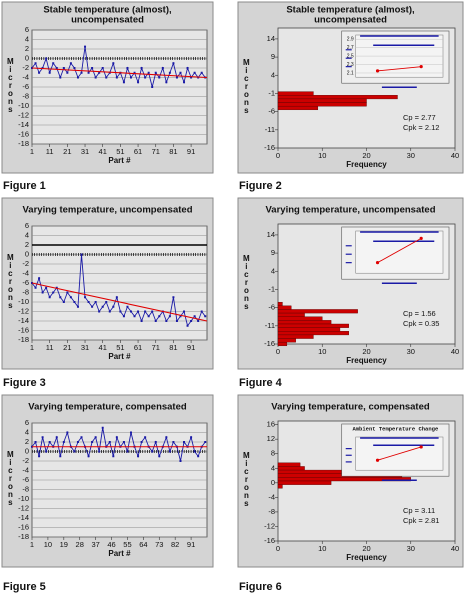 The image size is (465, 595). What do you see at coordinates (455, 155) in the screenshot?
I see `x-tick-label: 40` at bounding box center [455, 155].